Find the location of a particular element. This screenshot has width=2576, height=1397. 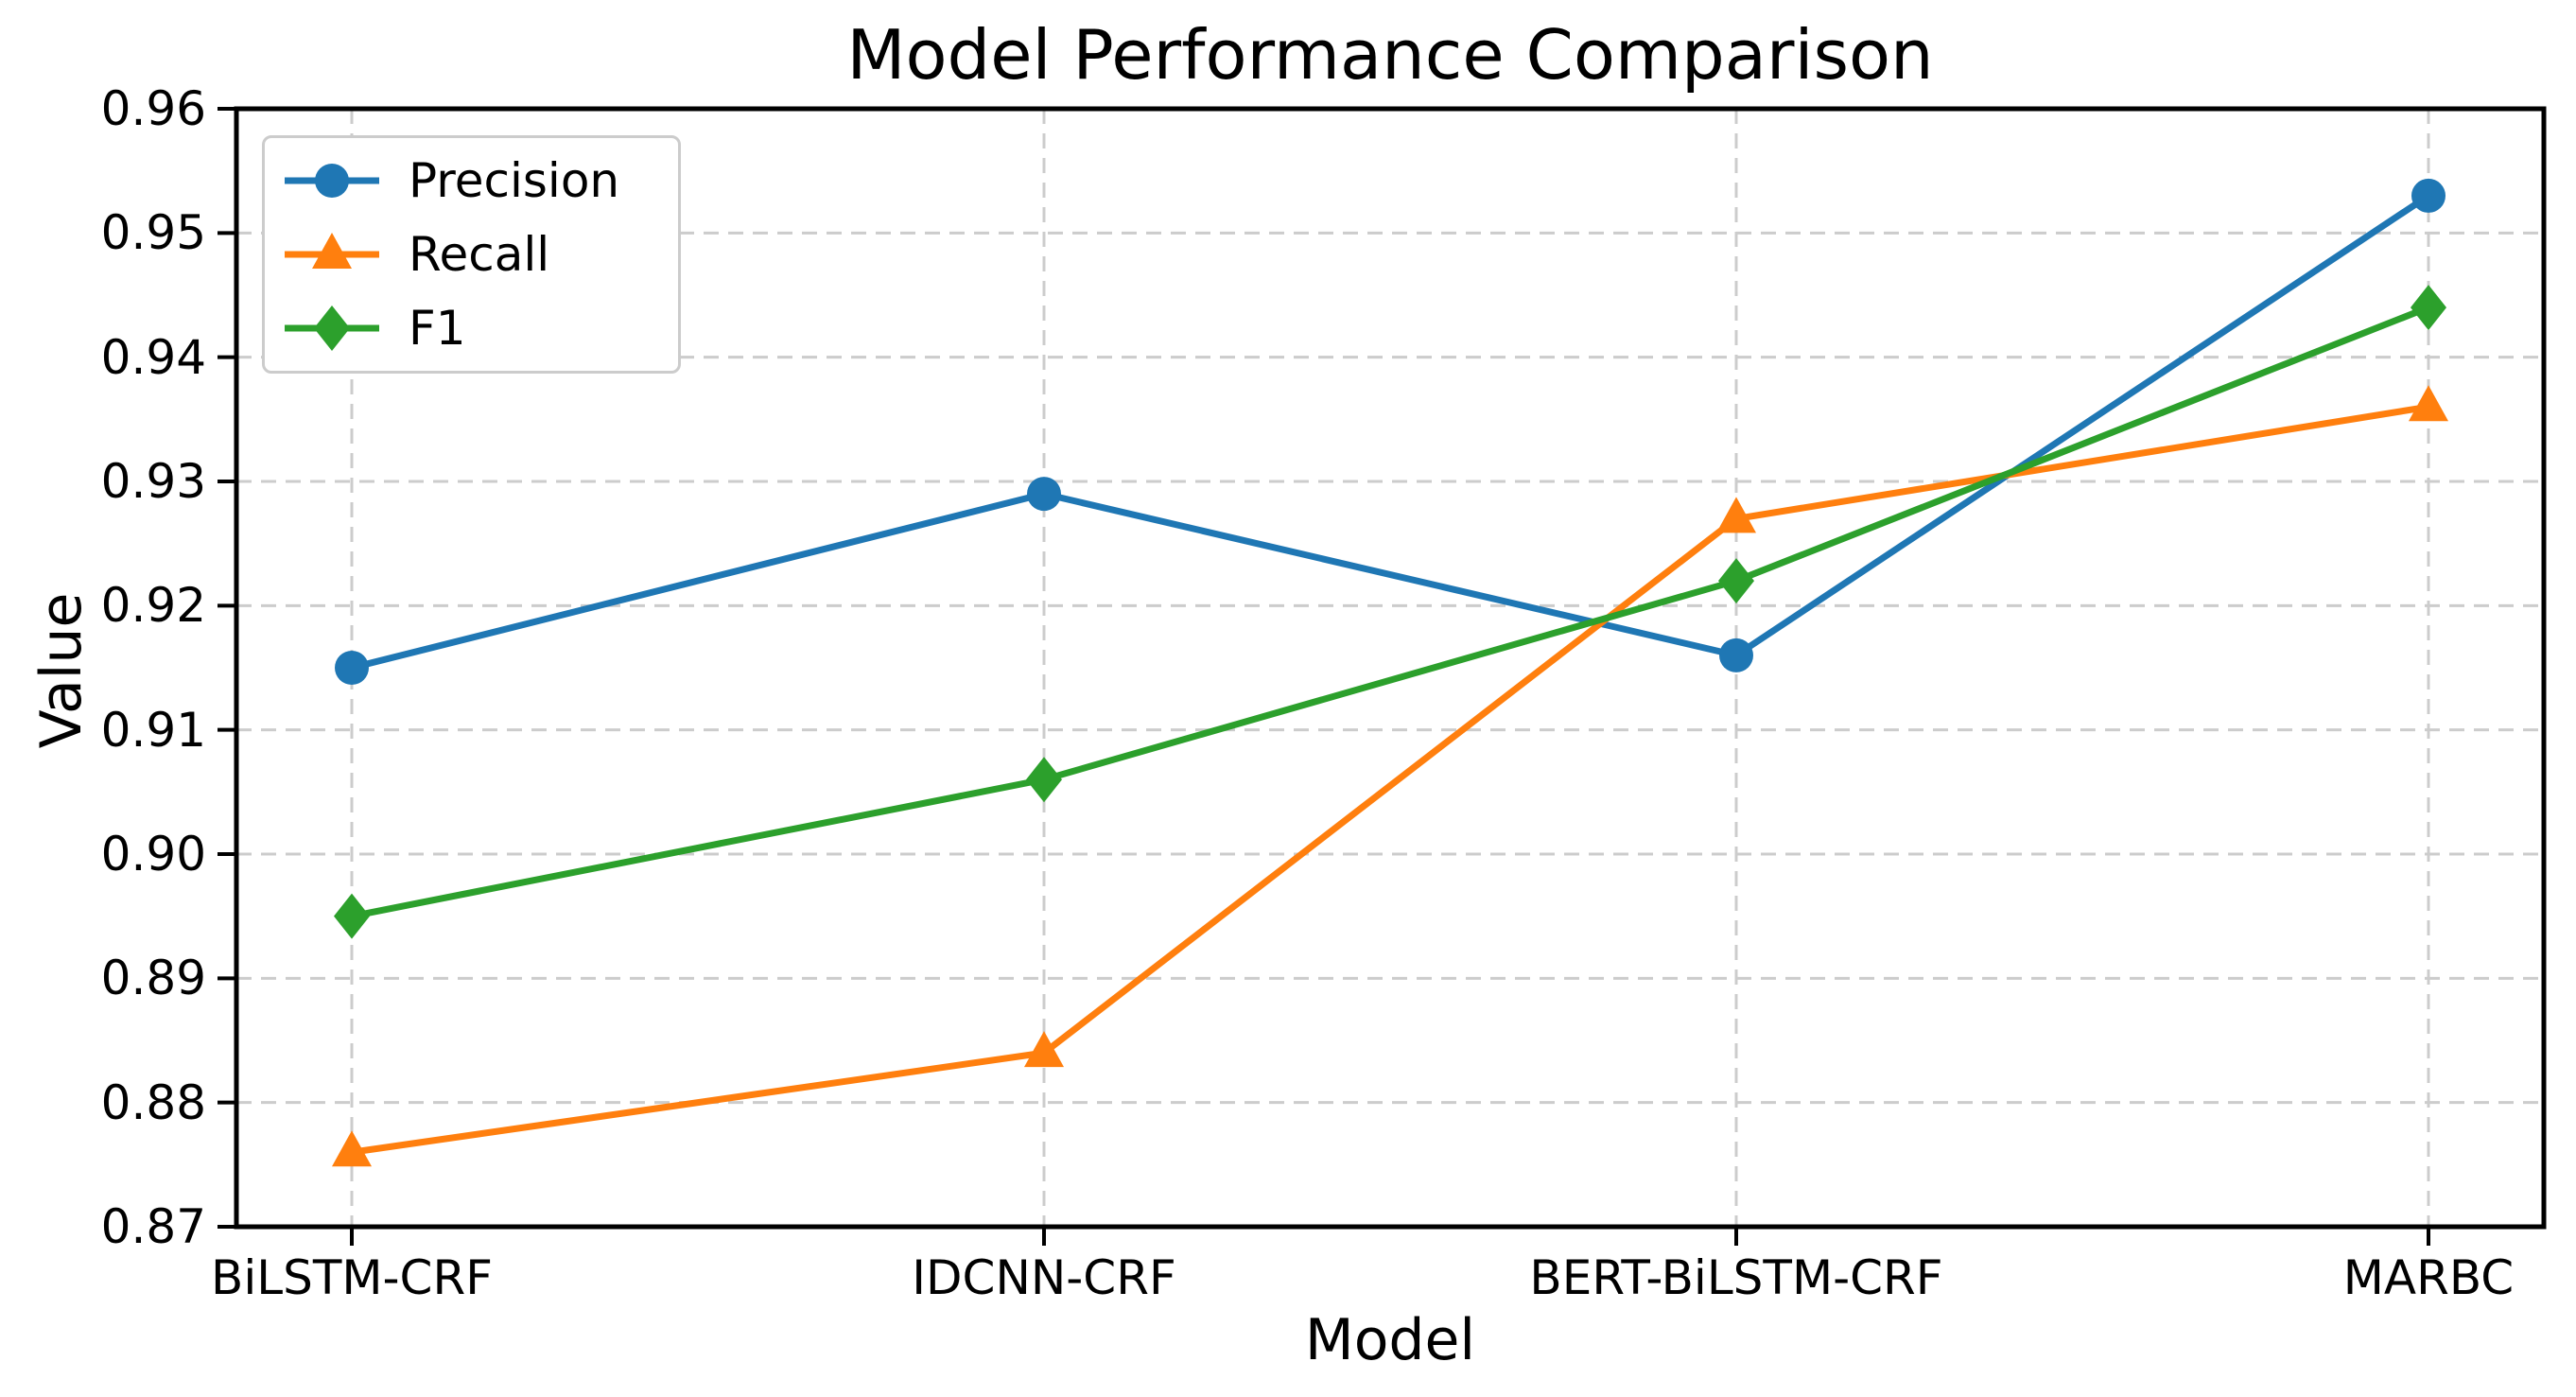

y-axis-tick-label: 0.87 is located at coordinates (153, 1226).